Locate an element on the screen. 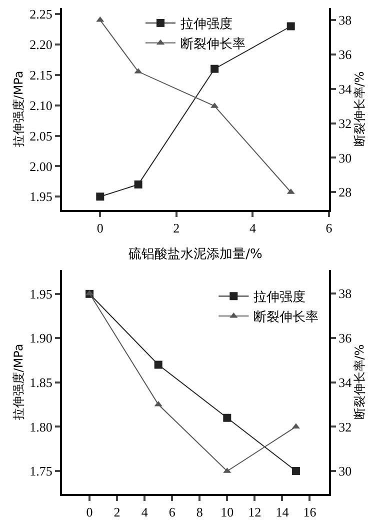 Image resolution: width=391 pixels, height=524 pixels. y-tick-label: 1.75 is located at coordinates (41, 471).